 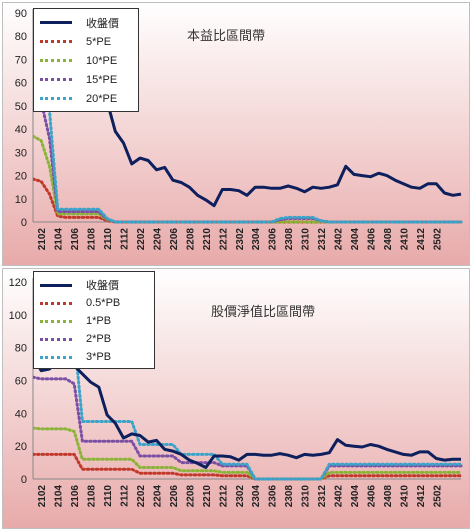 I want to click on pb-legend-item-05pb: 0.5*PB, so click(x=94, y=303).